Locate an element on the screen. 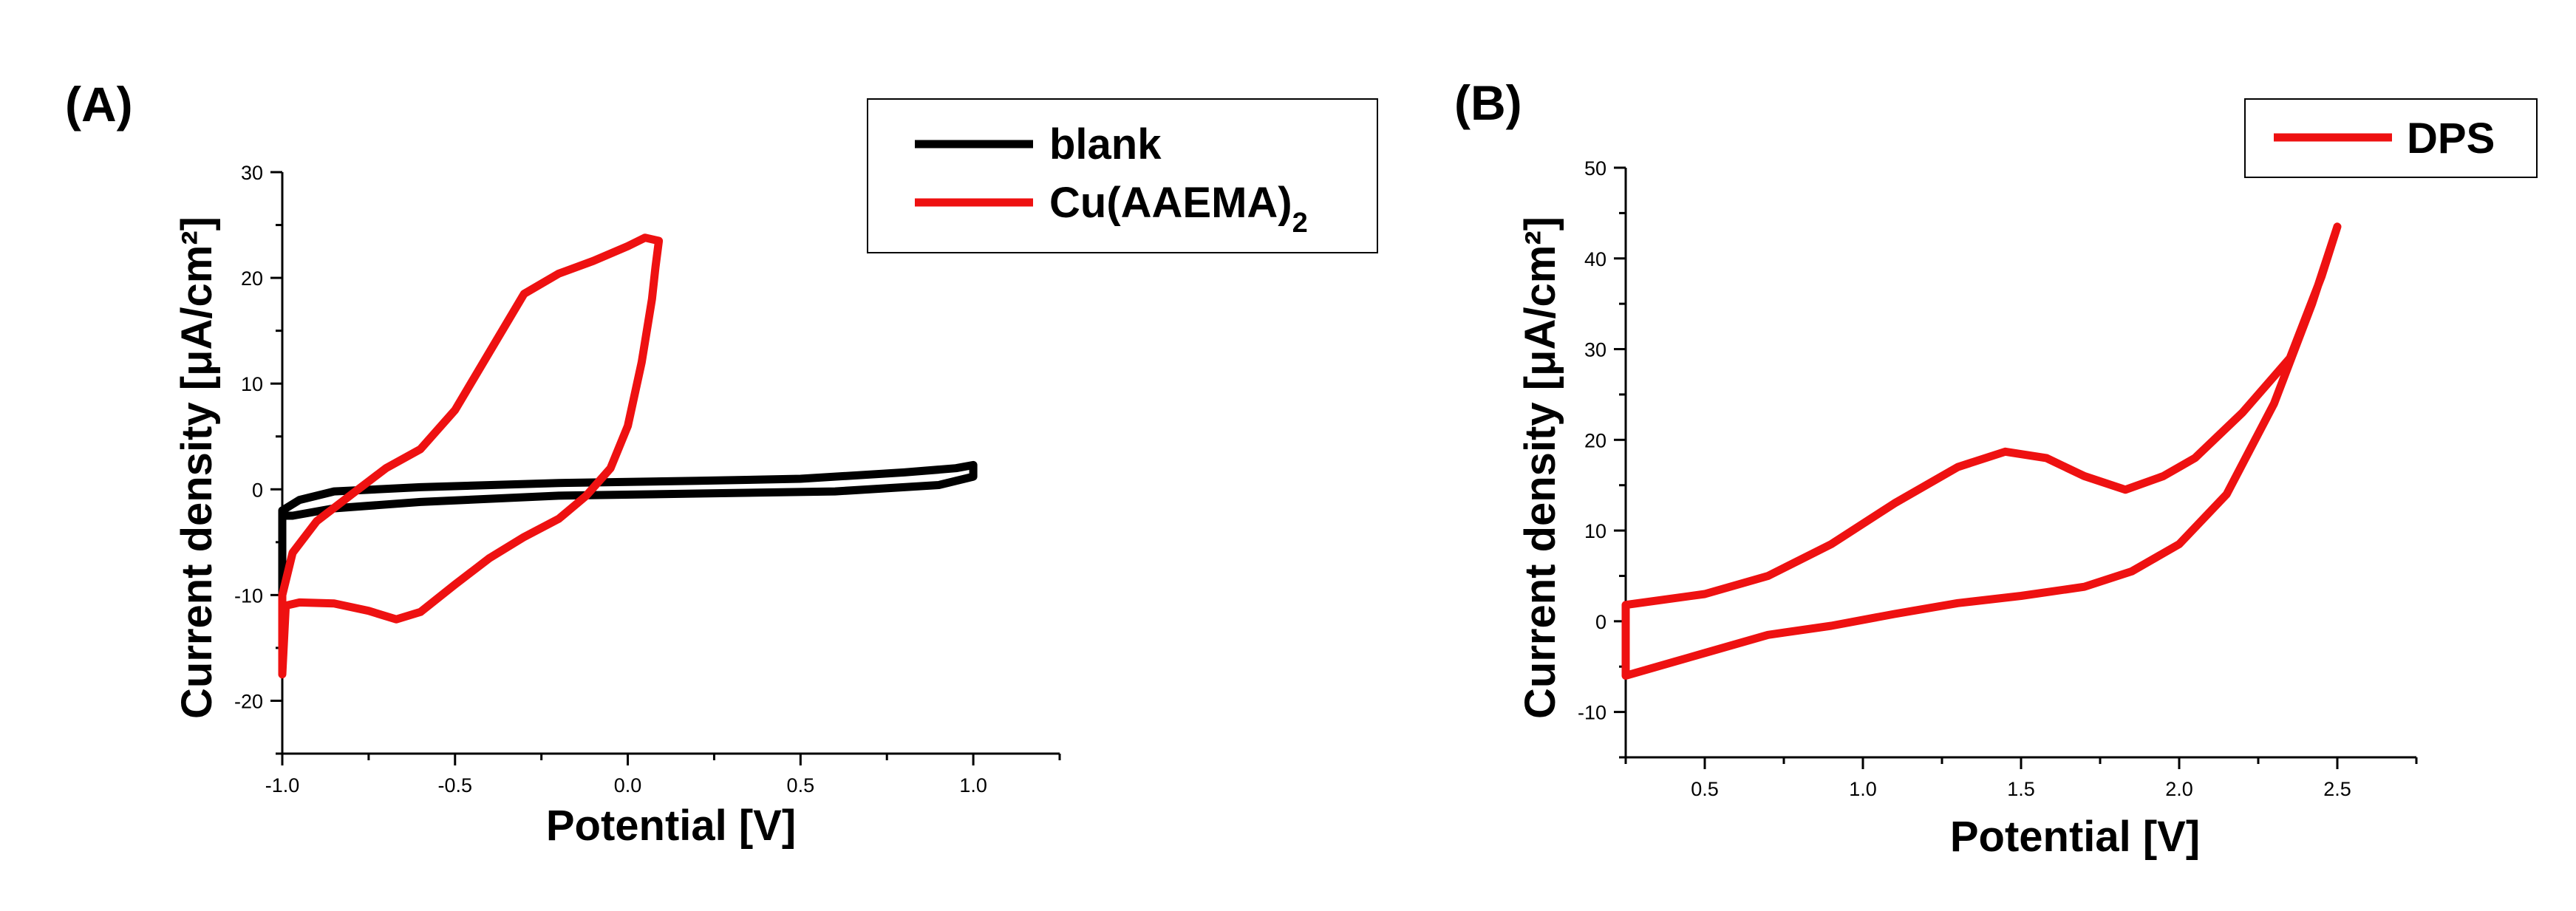 Image resolution: width=2576 pixels, height=911 pixels. legend-label-cu-aaema-main: Cu(AAEMA) is located at coordinates (1170, 203).